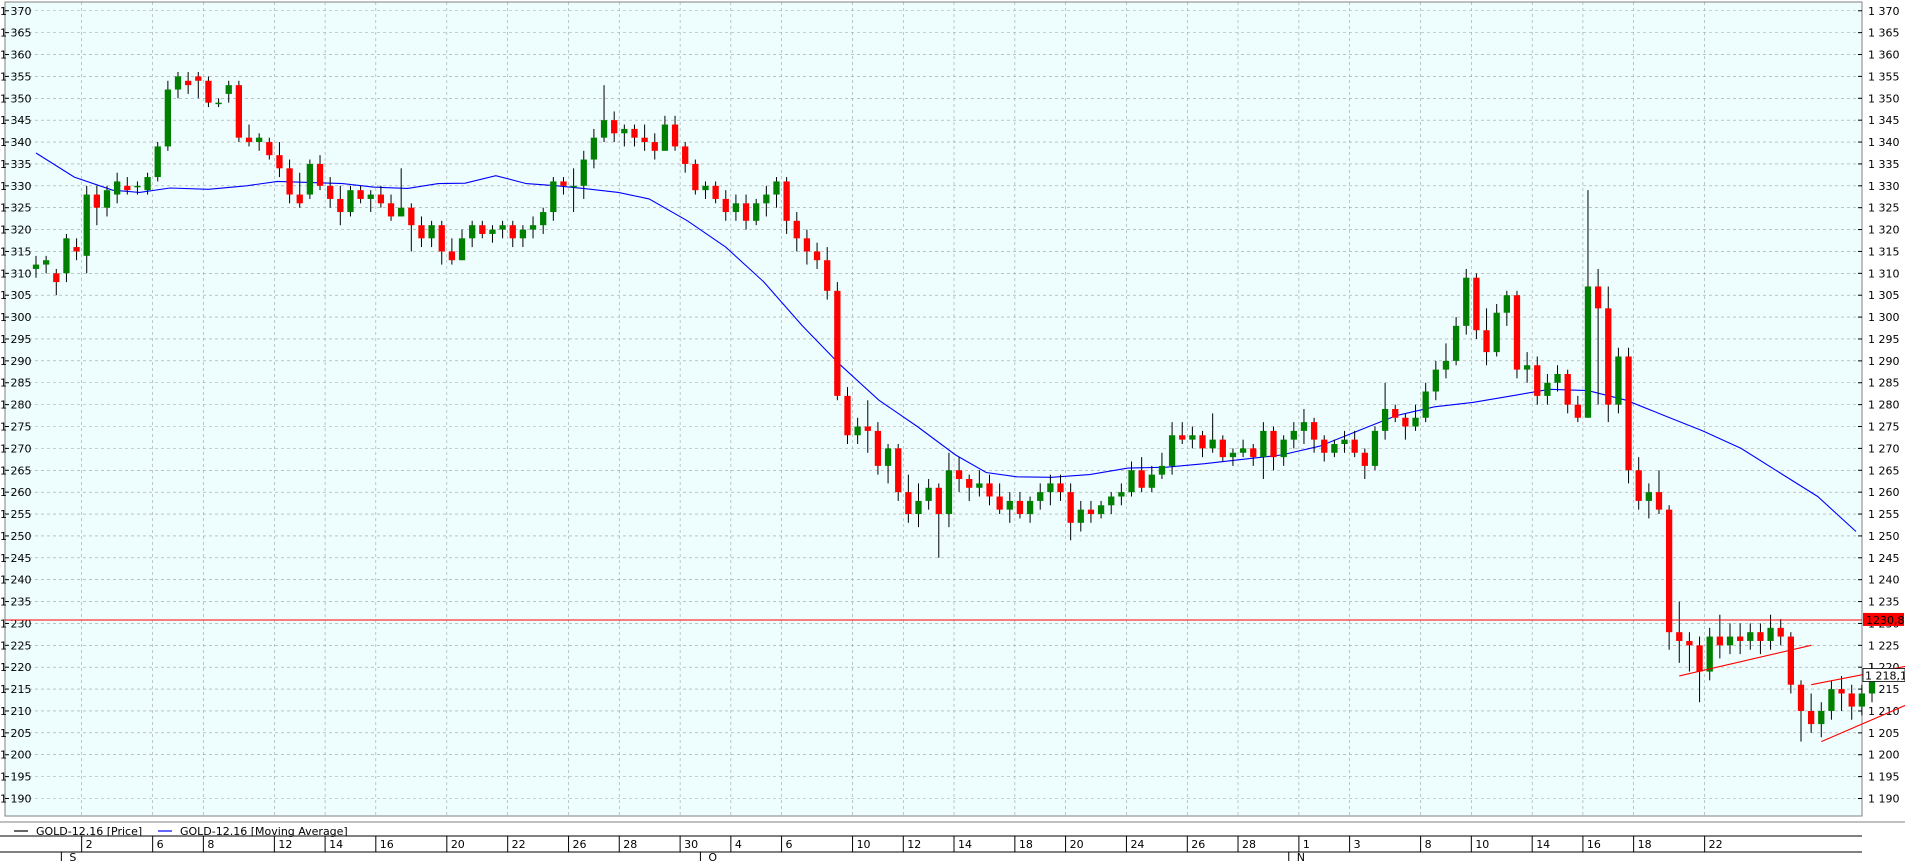 The image size is (1905, 861). Describe the element at coordinates (16, 711) in the screenshot. I see `y-tick-label-left: 1 210` at that location.